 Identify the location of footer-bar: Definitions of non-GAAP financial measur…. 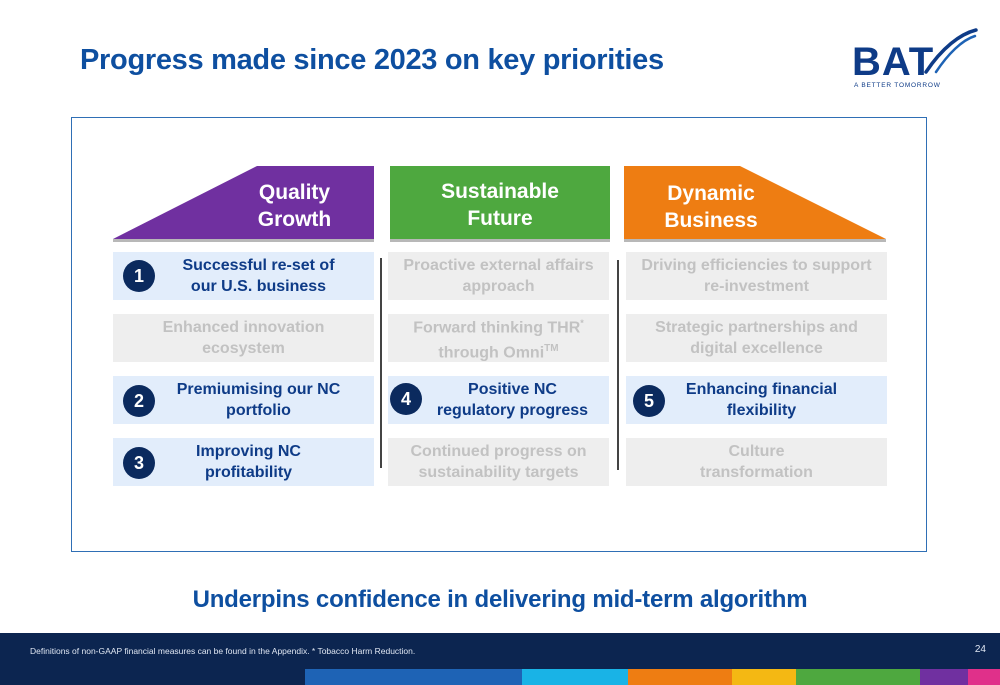
(500, 651).